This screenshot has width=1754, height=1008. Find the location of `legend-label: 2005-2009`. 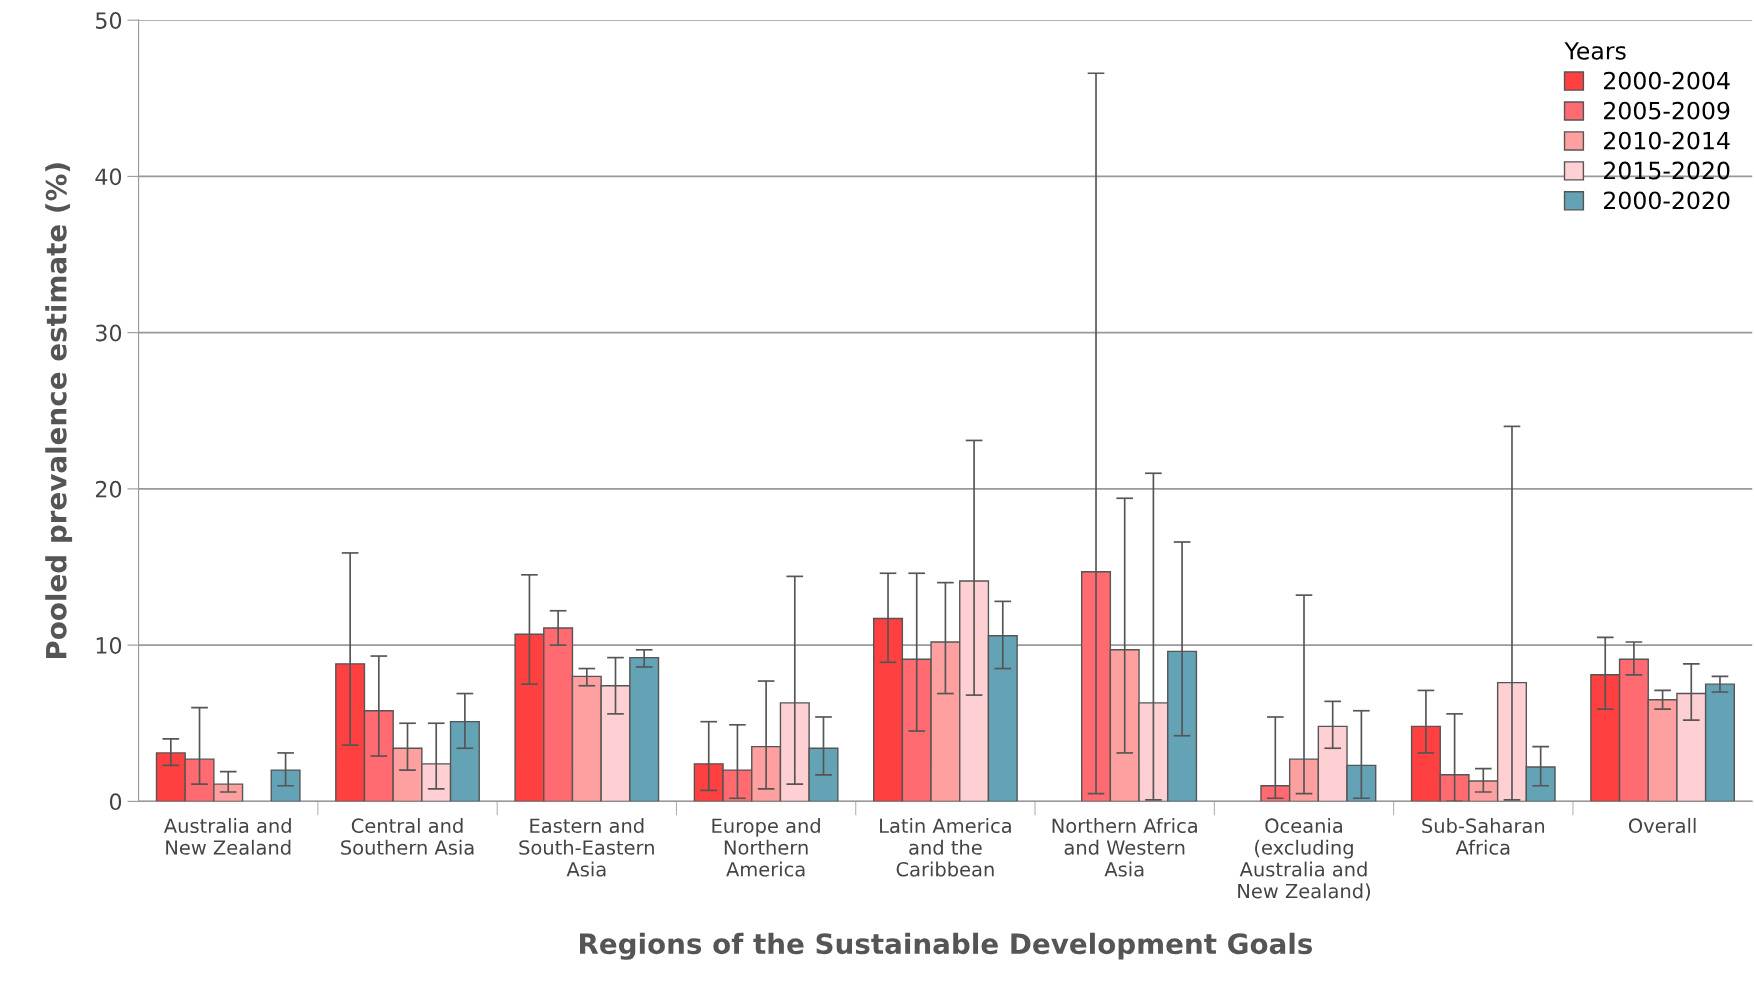

legend-label: 2005-2009 is located at coordinates (1667, 110).